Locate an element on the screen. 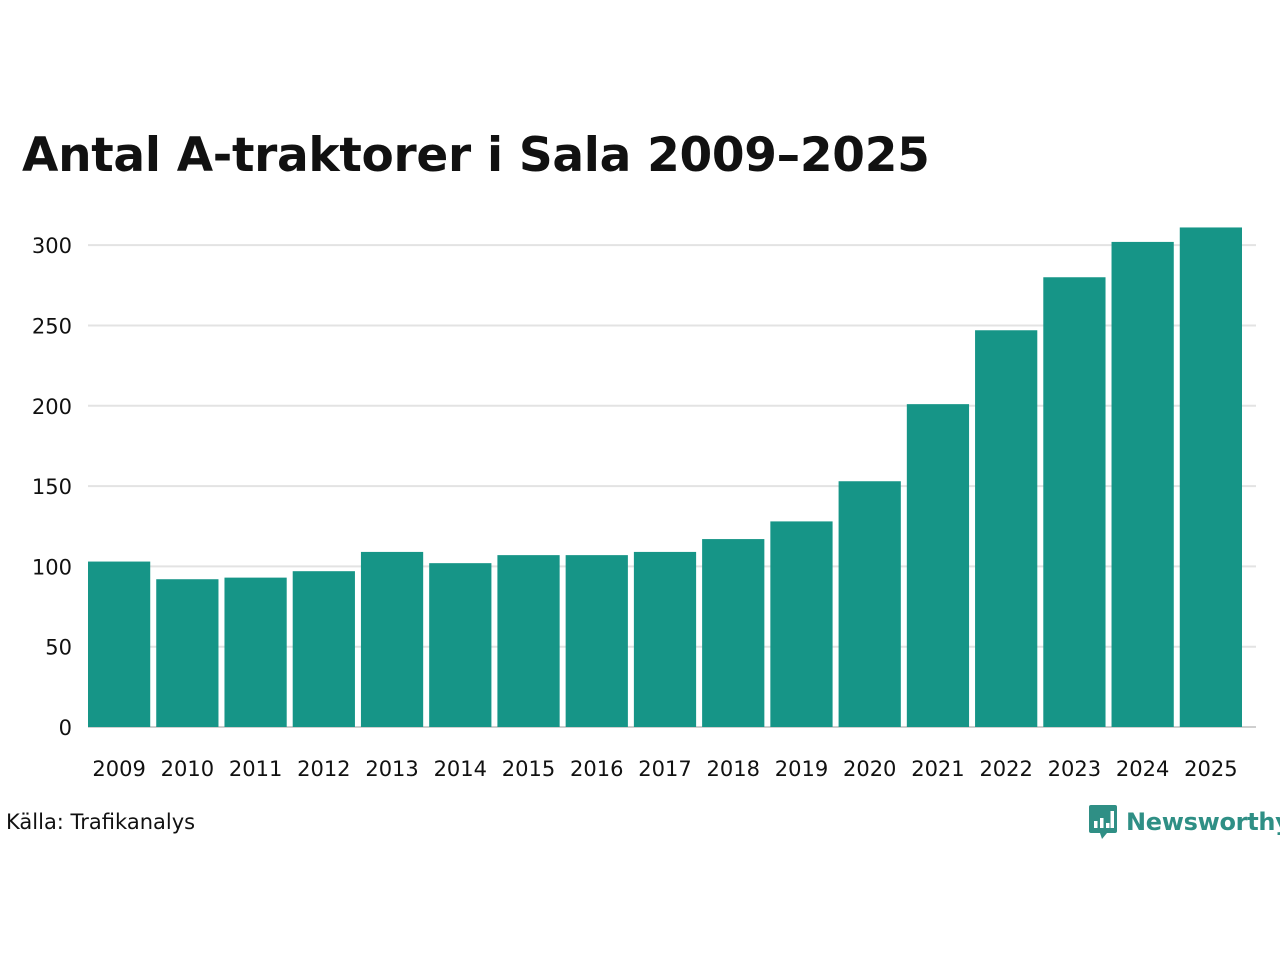 The width and height of the screenshot is (1280, 960). x-tick-label: 2012 is located at coordinates (323, 769).